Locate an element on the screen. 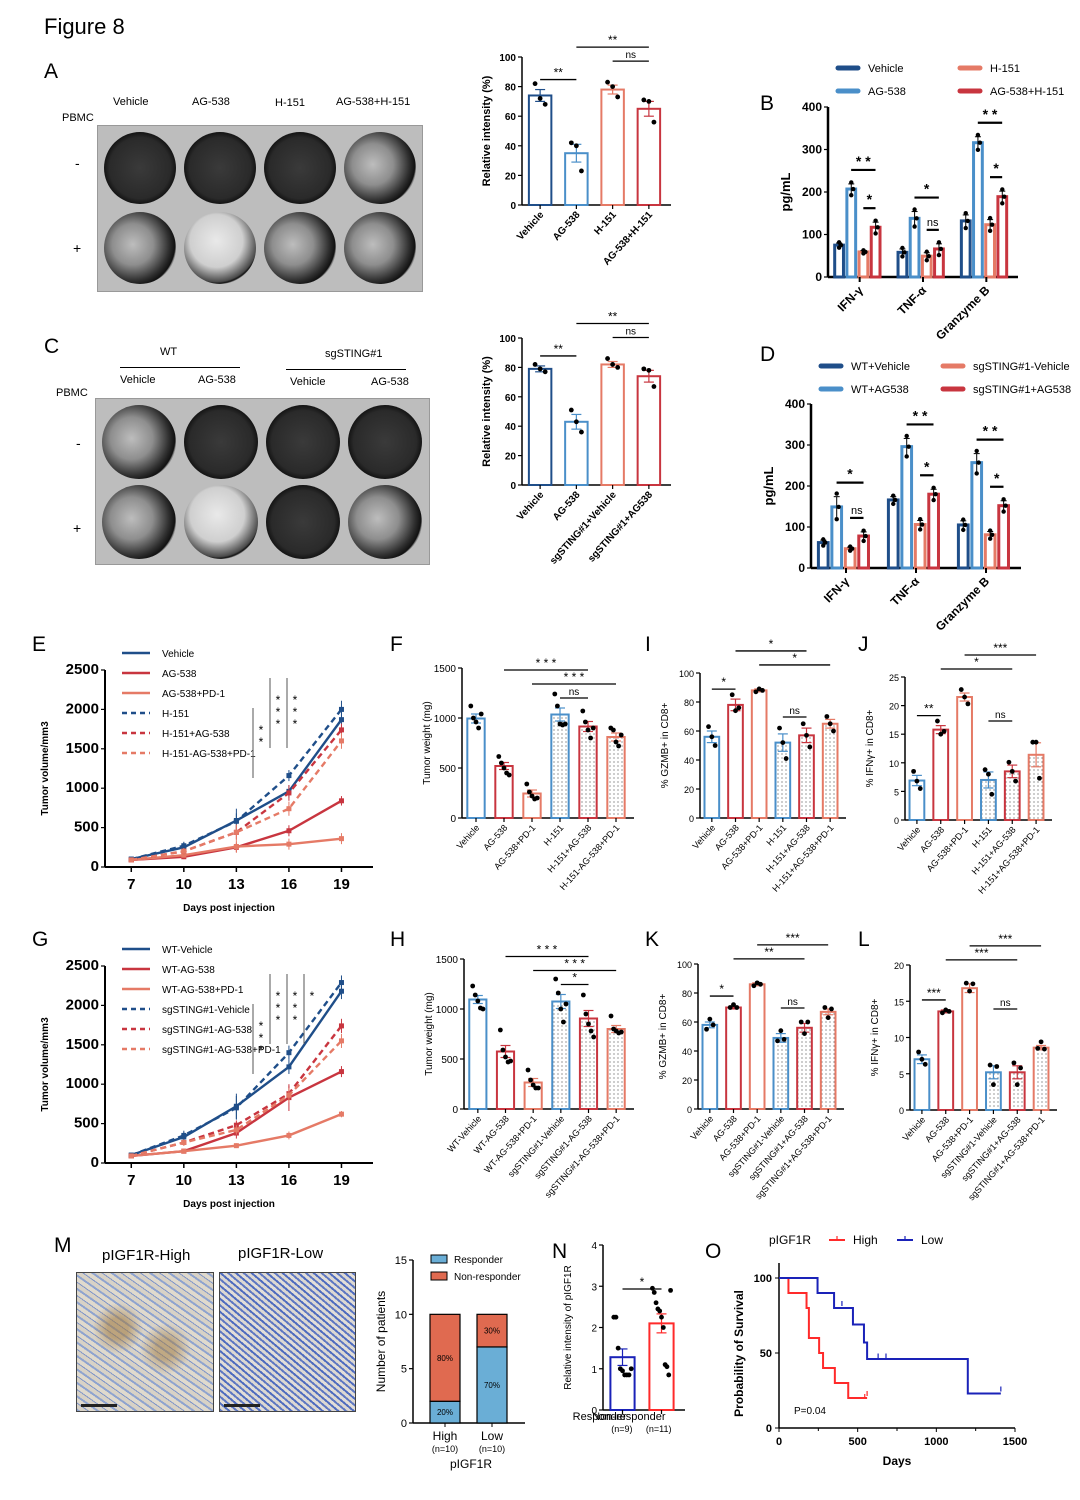 Image resolution: width=1080 pixels, height=1500 pixels. chart-b-legend-label: H-151 is located at coordinates (1005, 69).